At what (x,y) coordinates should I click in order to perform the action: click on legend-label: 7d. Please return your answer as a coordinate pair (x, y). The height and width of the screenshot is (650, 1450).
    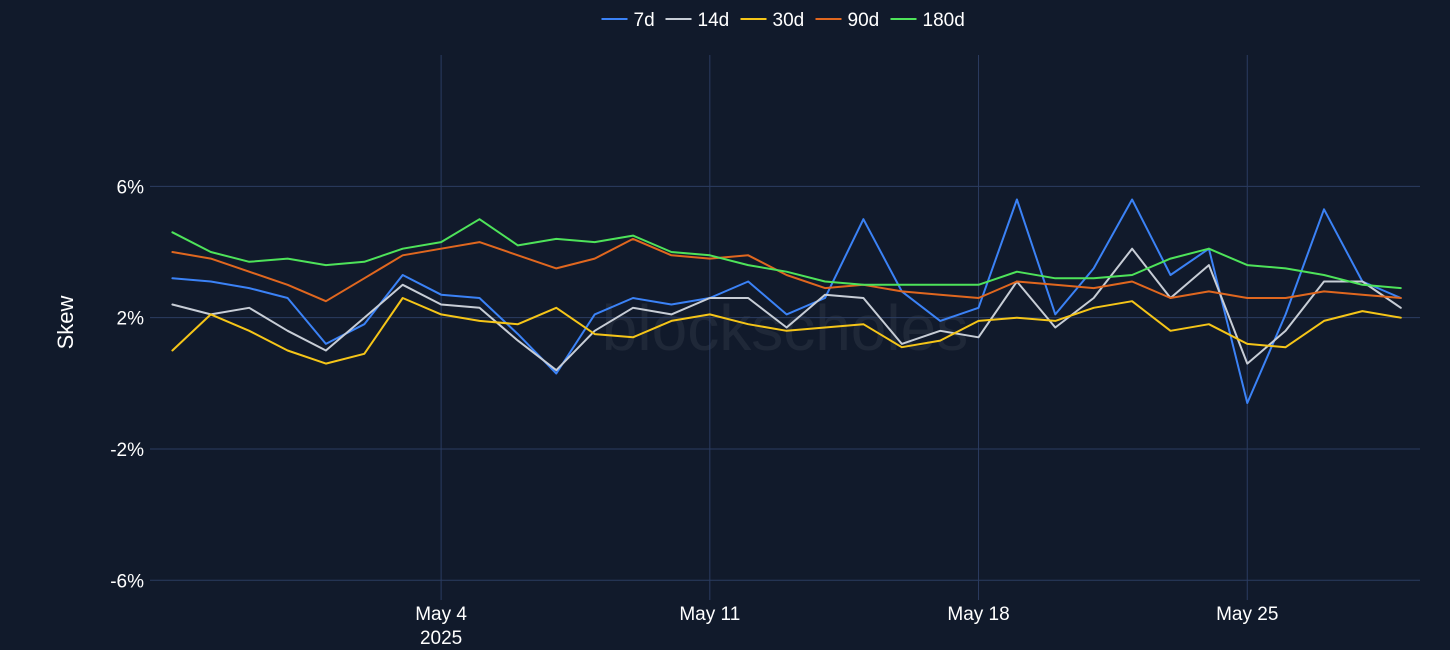
    Looking at the image, I should click on (644, 20).